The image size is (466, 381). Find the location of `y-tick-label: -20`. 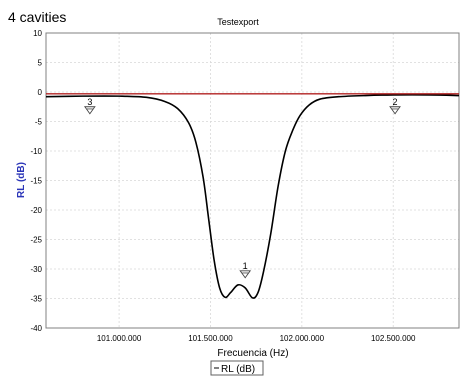

y-tick-label: -20 is located at coordinates (36, 210).